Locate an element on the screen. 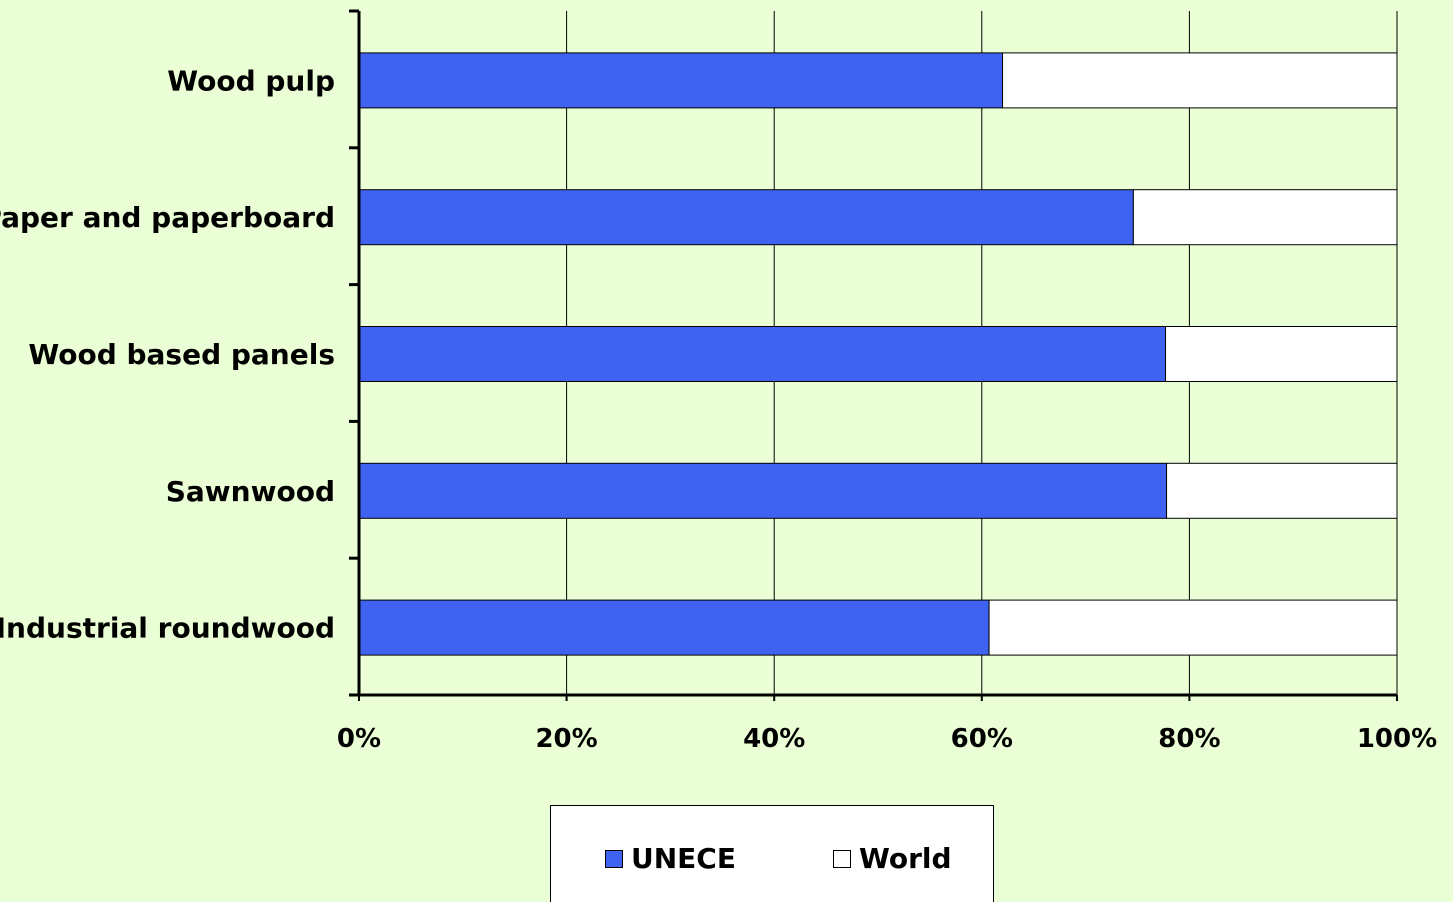  y-tick-label: Paper and paperboard is located at coordinates (167, 217).